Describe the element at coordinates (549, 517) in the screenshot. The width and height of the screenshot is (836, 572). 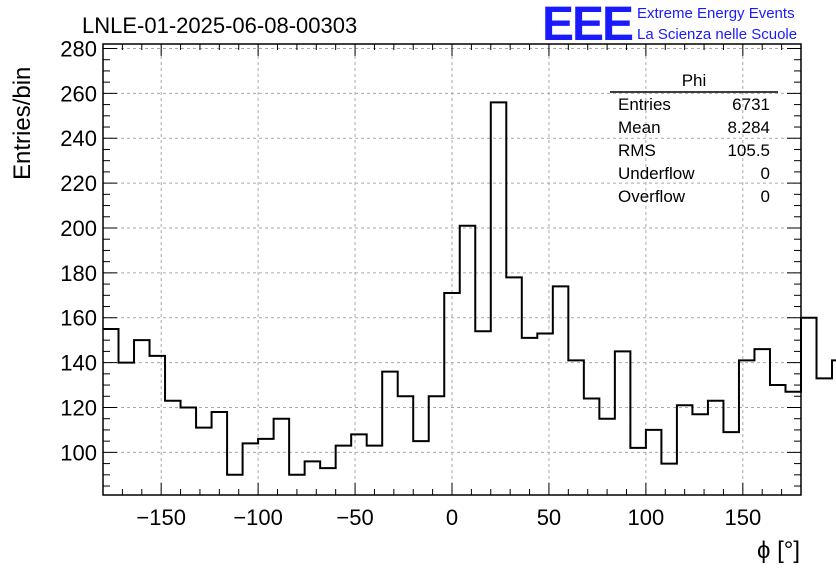
I see `x-tick-label: 50` at that location.